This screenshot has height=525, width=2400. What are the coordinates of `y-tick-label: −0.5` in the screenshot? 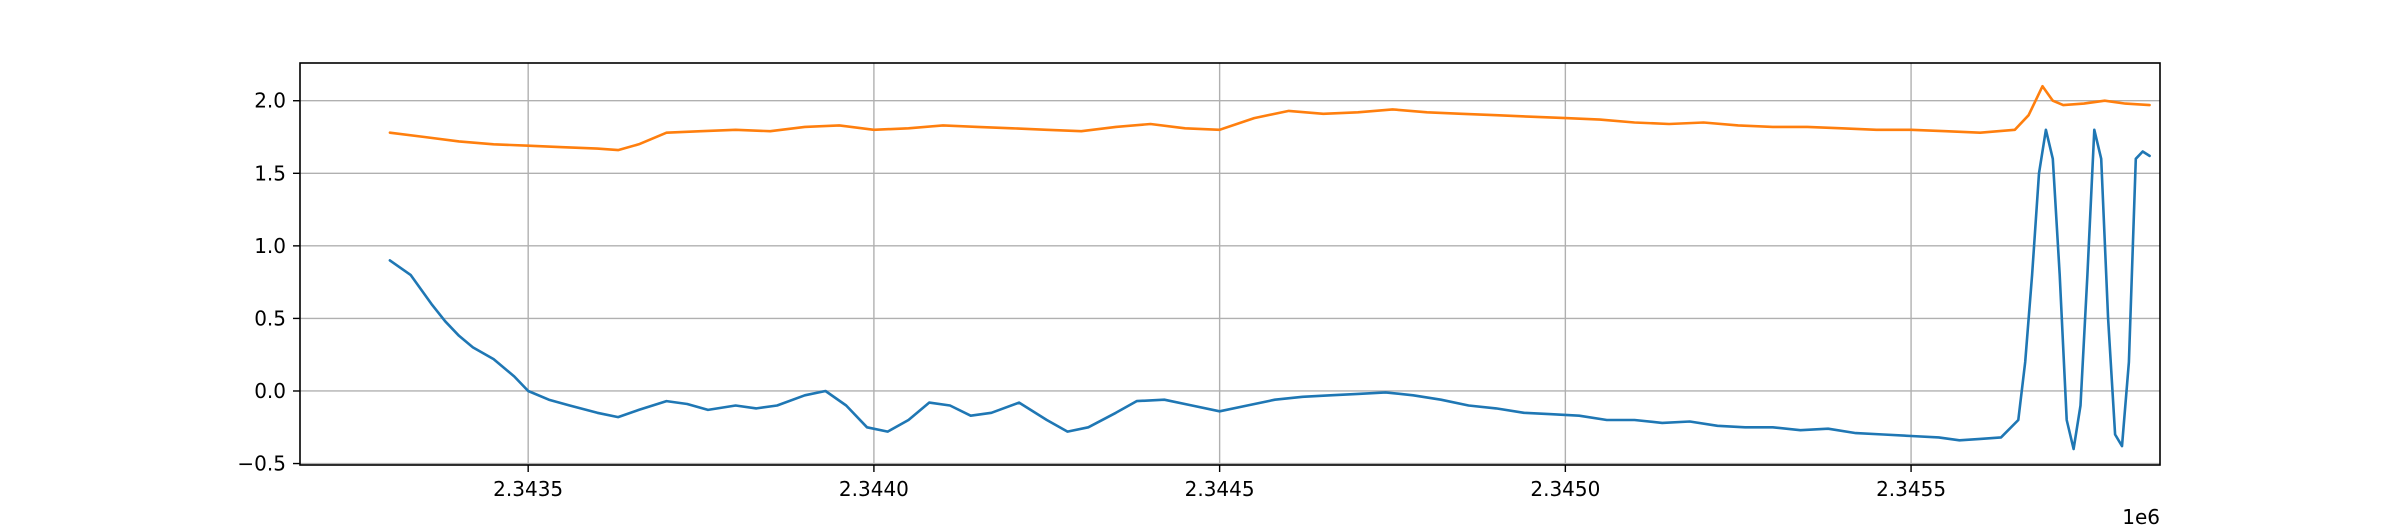 It's located at (261, 464).